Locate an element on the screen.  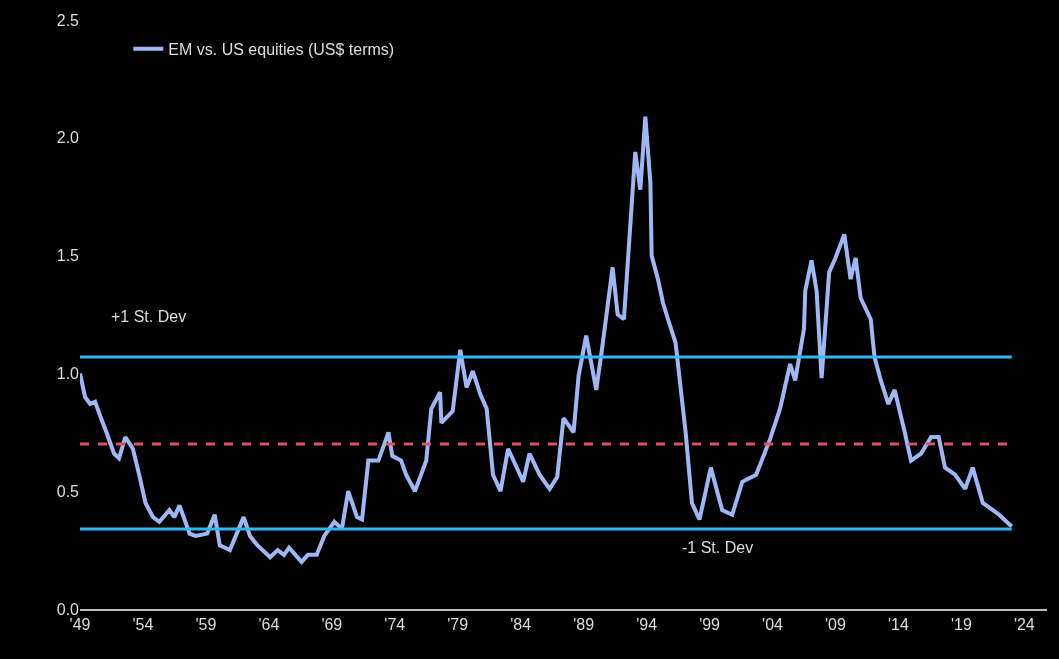
x-tick-label: '19 is located at coordinates (961, 625).